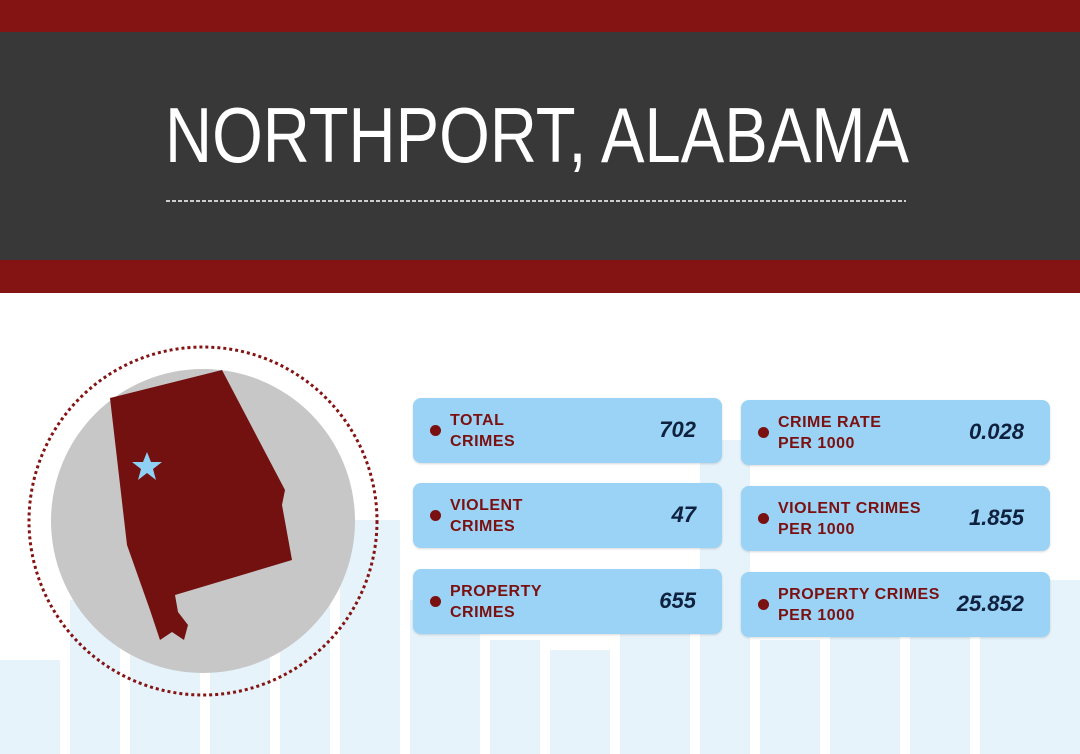 Image resolution: width=1080 pixels, height=754 pixels. What do you see at coordinates (829, 433) in the screenshot?
I see `stat-label: CRIME RATE PER 1000` at bounding box center [829, 433].